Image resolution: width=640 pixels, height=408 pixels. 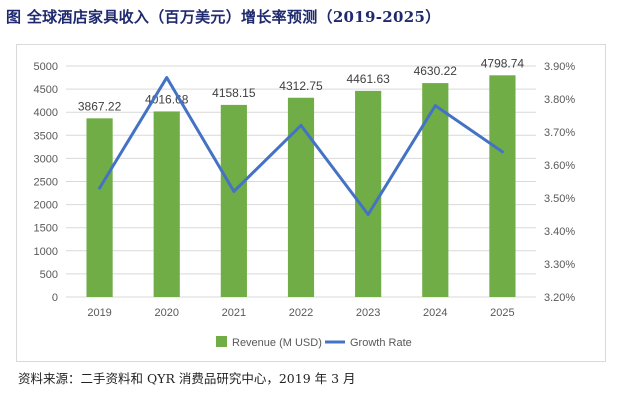 What do you see at coordinates (234, 93) in the screenshot?
I see `bar-value-label: 4158.15` at bounding box center [234, 93].